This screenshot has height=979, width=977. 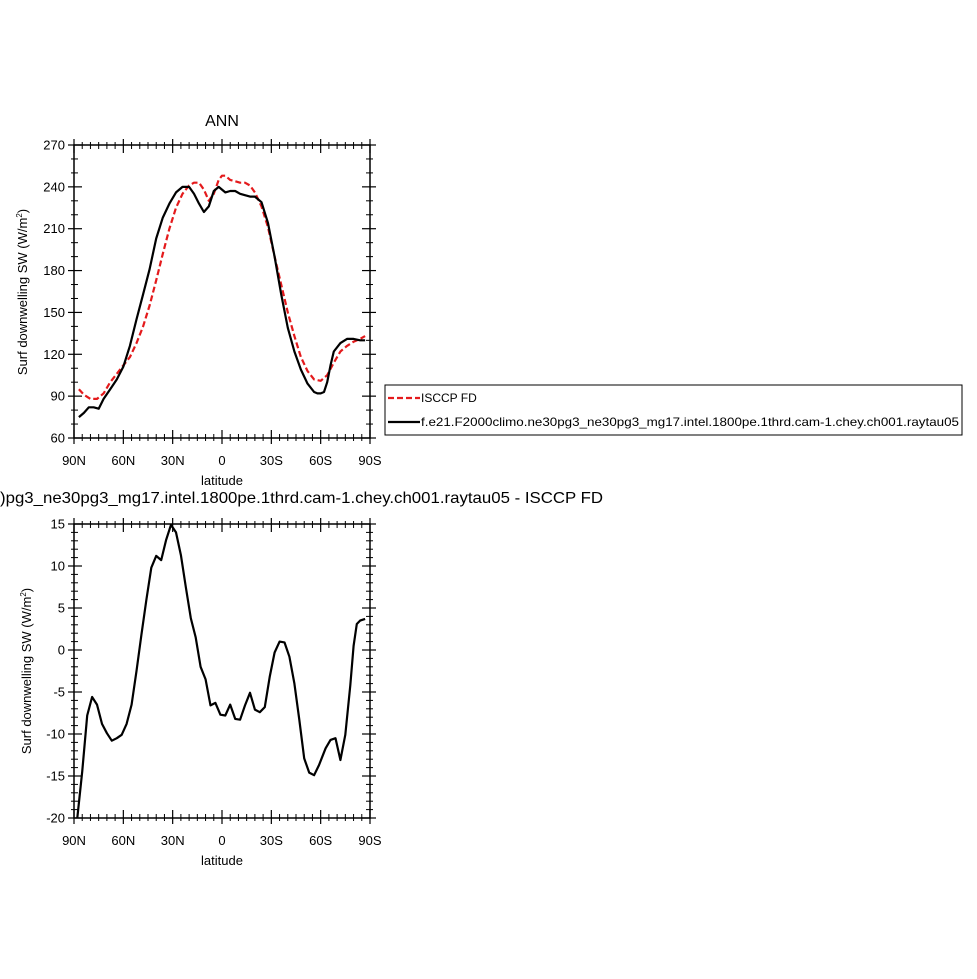 What do you see at coordinates (59, 692) in the screenshot?
I see `bottom-y-tick-label: -5` at bounding box center [59, 692].